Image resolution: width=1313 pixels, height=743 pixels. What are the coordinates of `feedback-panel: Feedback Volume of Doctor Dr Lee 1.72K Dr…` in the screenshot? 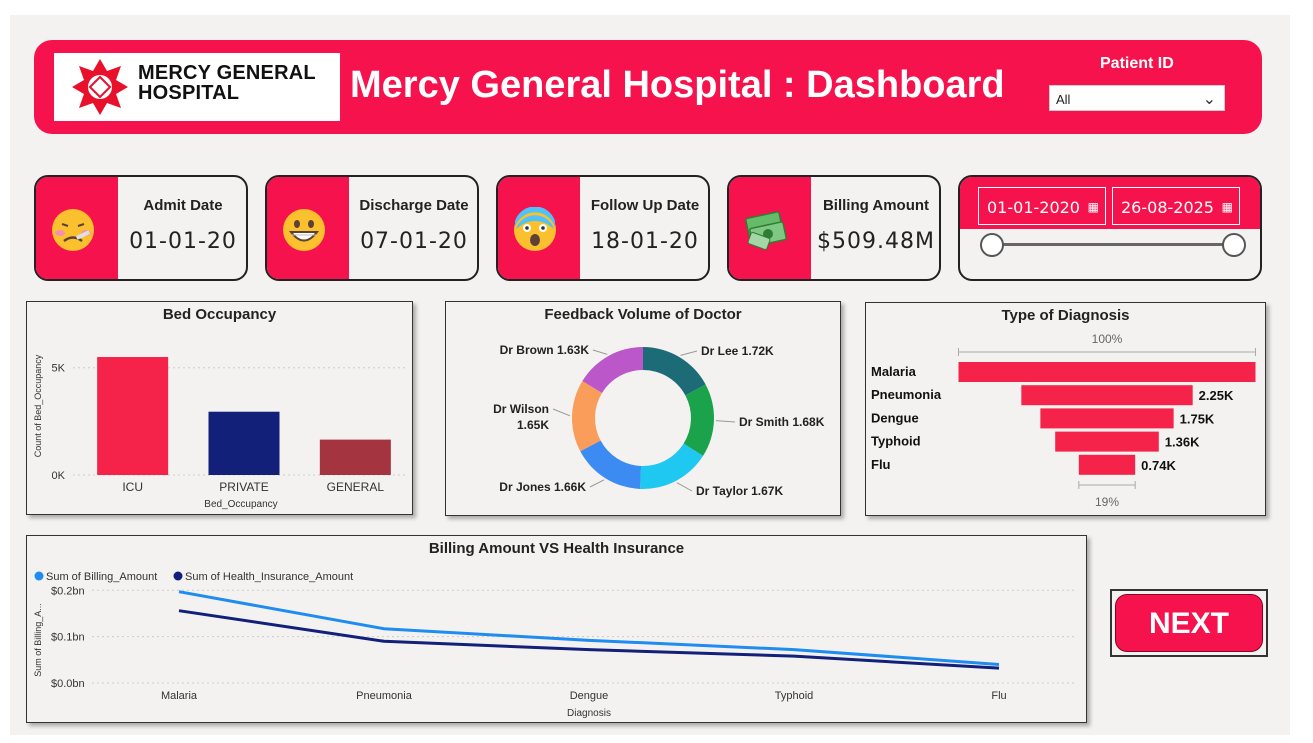 It's located at (643, 408).